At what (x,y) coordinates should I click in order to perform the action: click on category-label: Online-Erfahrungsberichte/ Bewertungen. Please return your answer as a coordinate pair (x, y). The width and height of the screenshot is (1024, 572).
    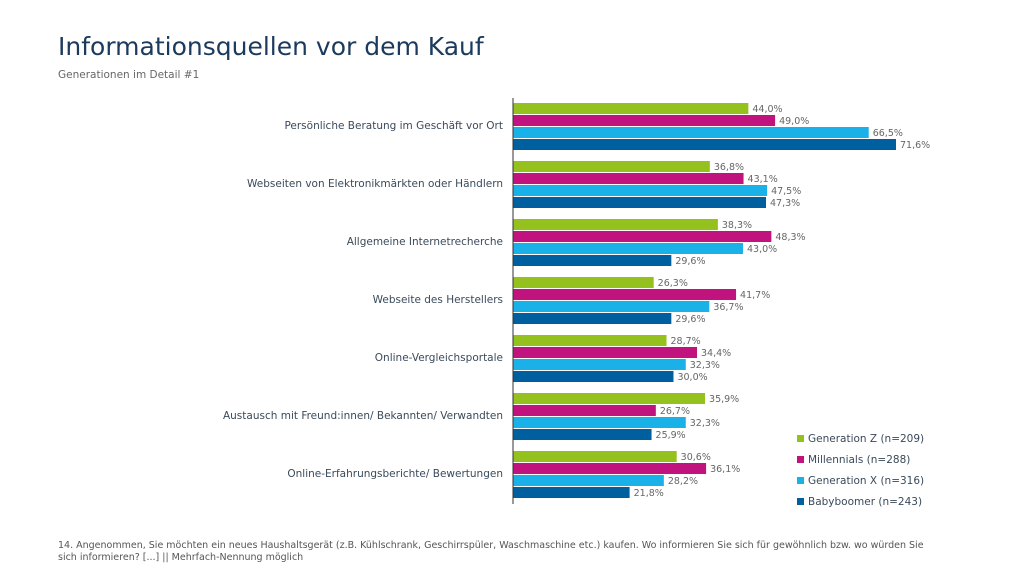
    Looking at the image, I should click on (395, 474).